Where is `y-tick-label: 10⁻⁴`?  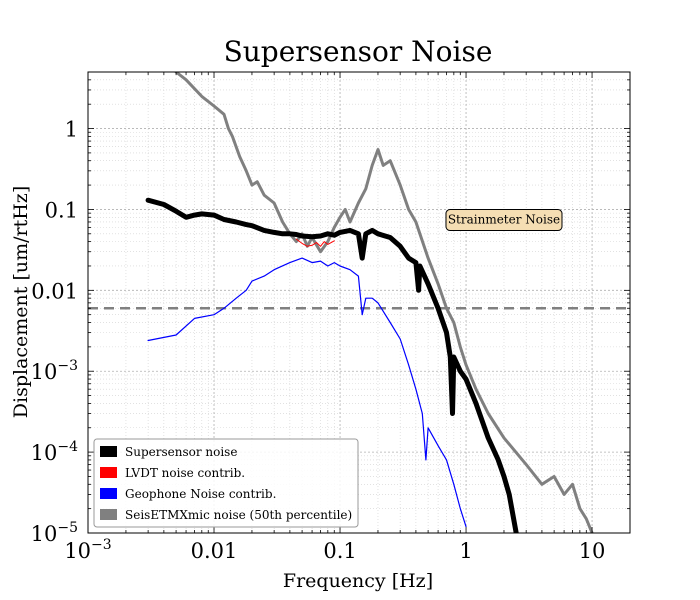 y-tick-label: 10⁻⁴ is located at coordinates (54, 452).